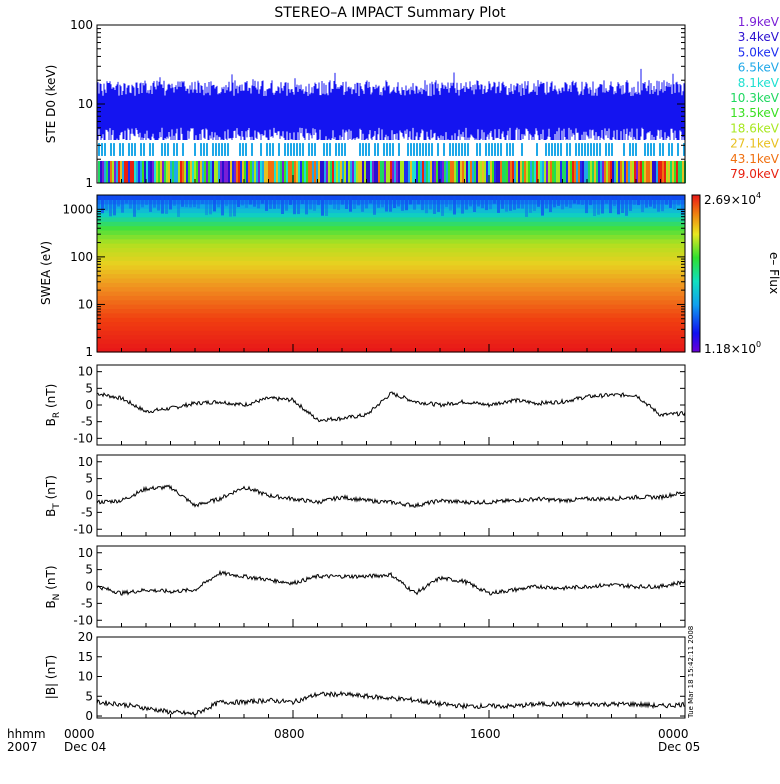 This screenshot has height=784, width=780. What do you see at coordinates (89, 183) in the screenshot?
I see `ste-ytick-label-0: 1` at bounding box center [89, 183].